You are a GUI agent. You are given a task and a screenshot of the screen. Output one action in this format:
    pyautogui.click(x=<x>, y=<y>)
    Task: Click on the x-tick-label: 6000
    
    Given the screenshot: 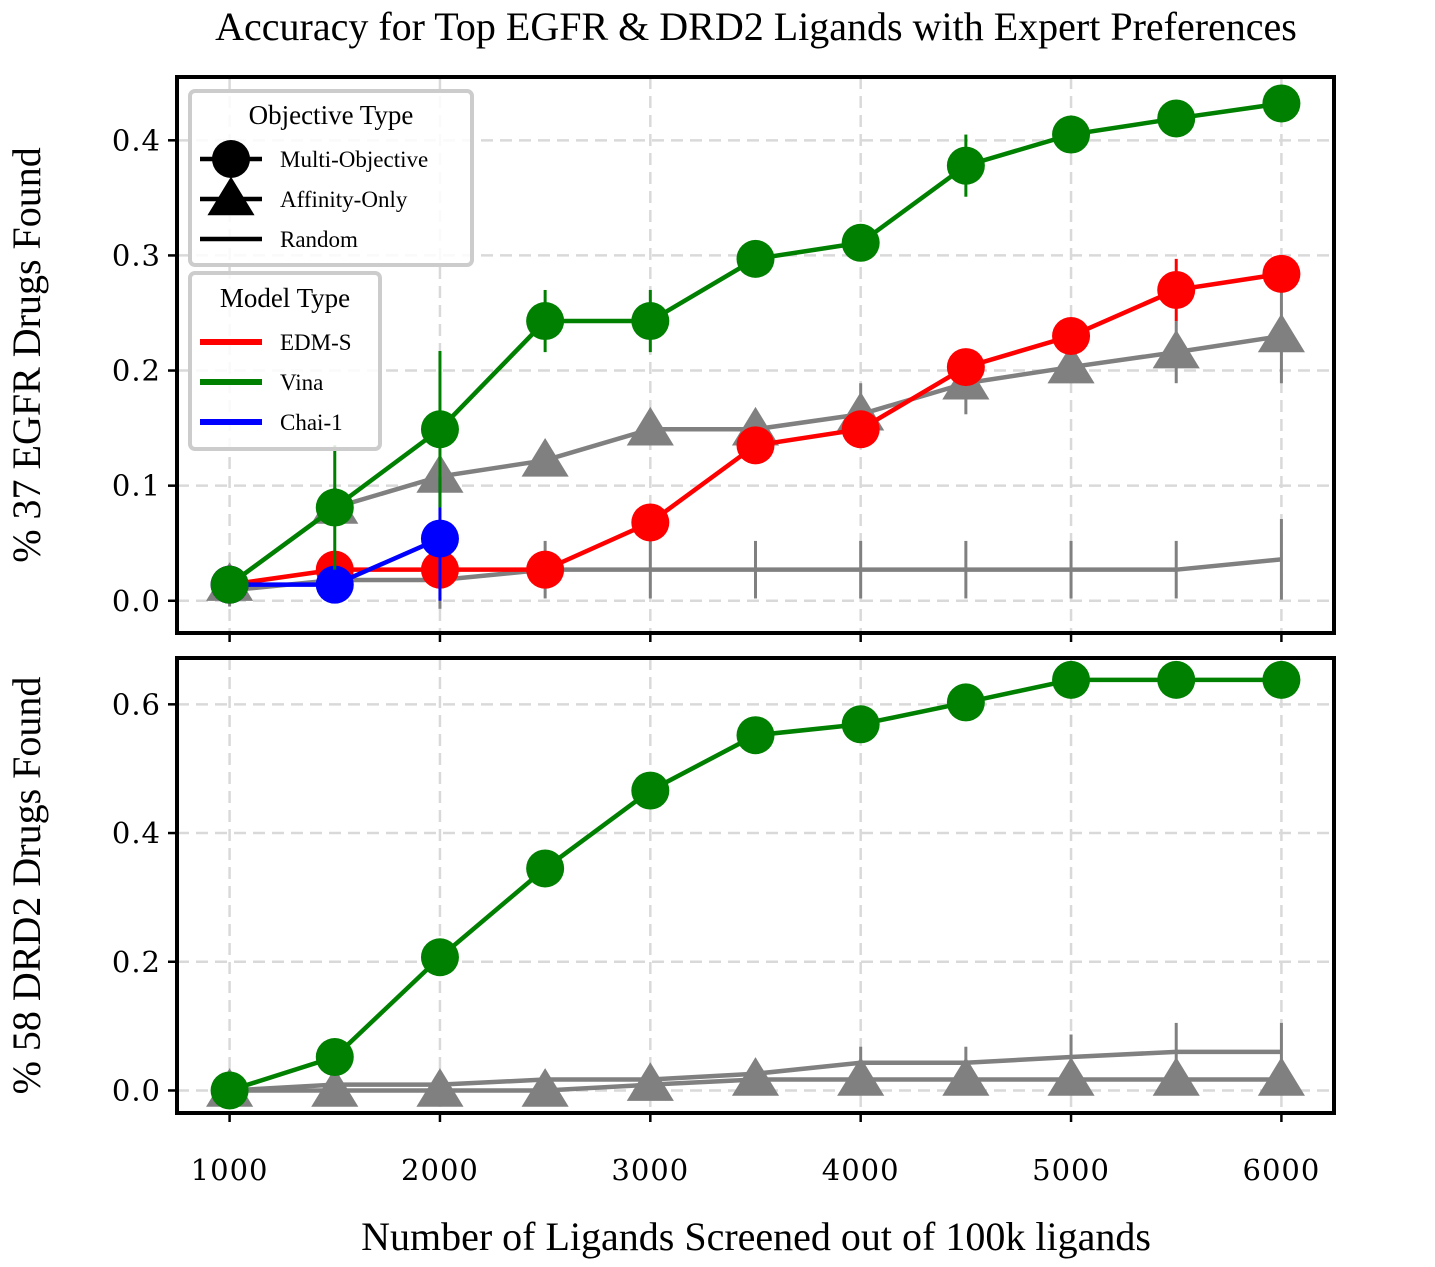 What is the action you would take?
    pyautogui.click(x=1282, y=1170)
    